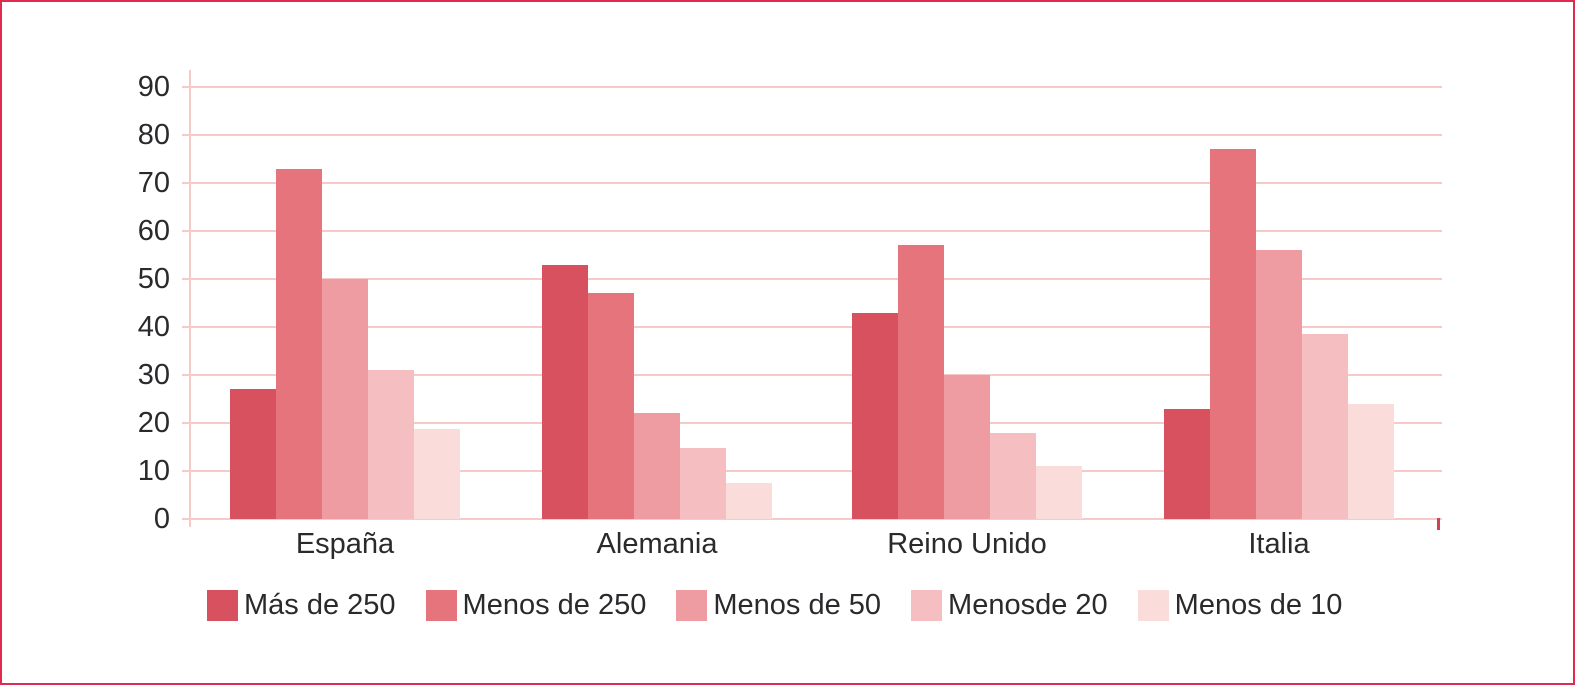  Describe the element at coordinates (153, 135) in the screenshot. I see `y-axis-tick-label: 80` at that location.